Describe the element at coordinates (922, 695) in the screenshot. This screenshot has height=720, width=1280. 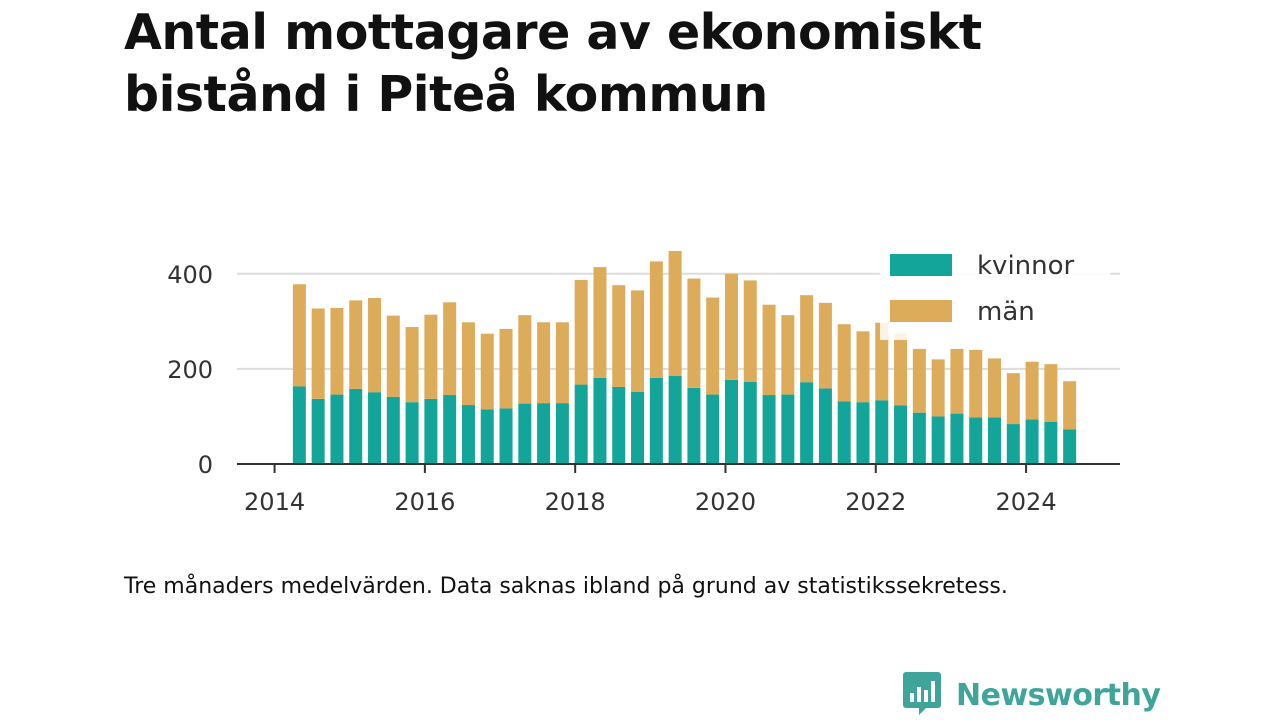
I see `bar-chart-speech-bubble-icon` at that location.